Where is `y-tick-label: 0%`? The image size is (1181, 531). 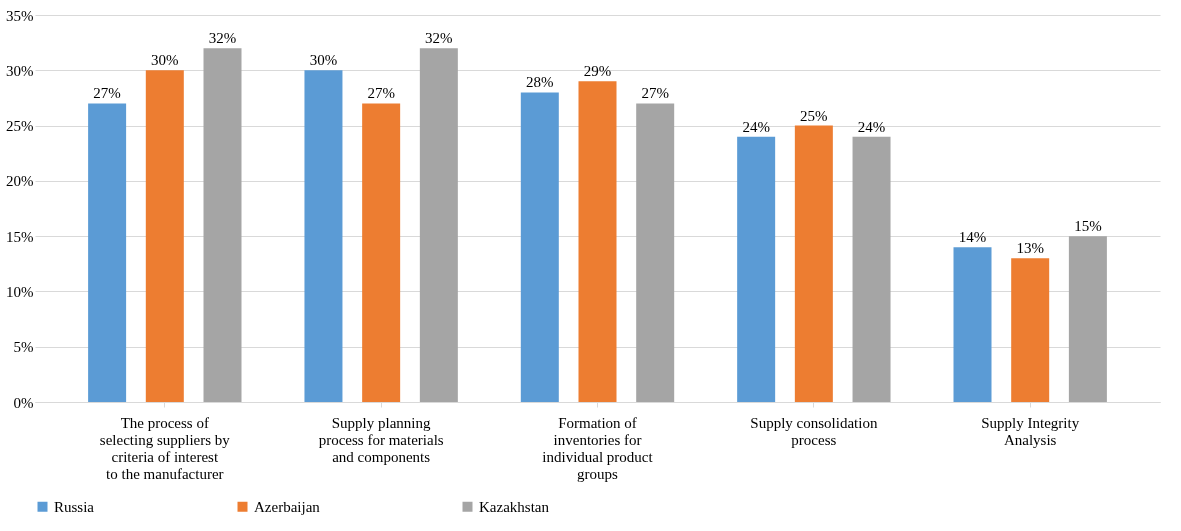 y-tick-label: 0% is located at coordinates (23, 402).